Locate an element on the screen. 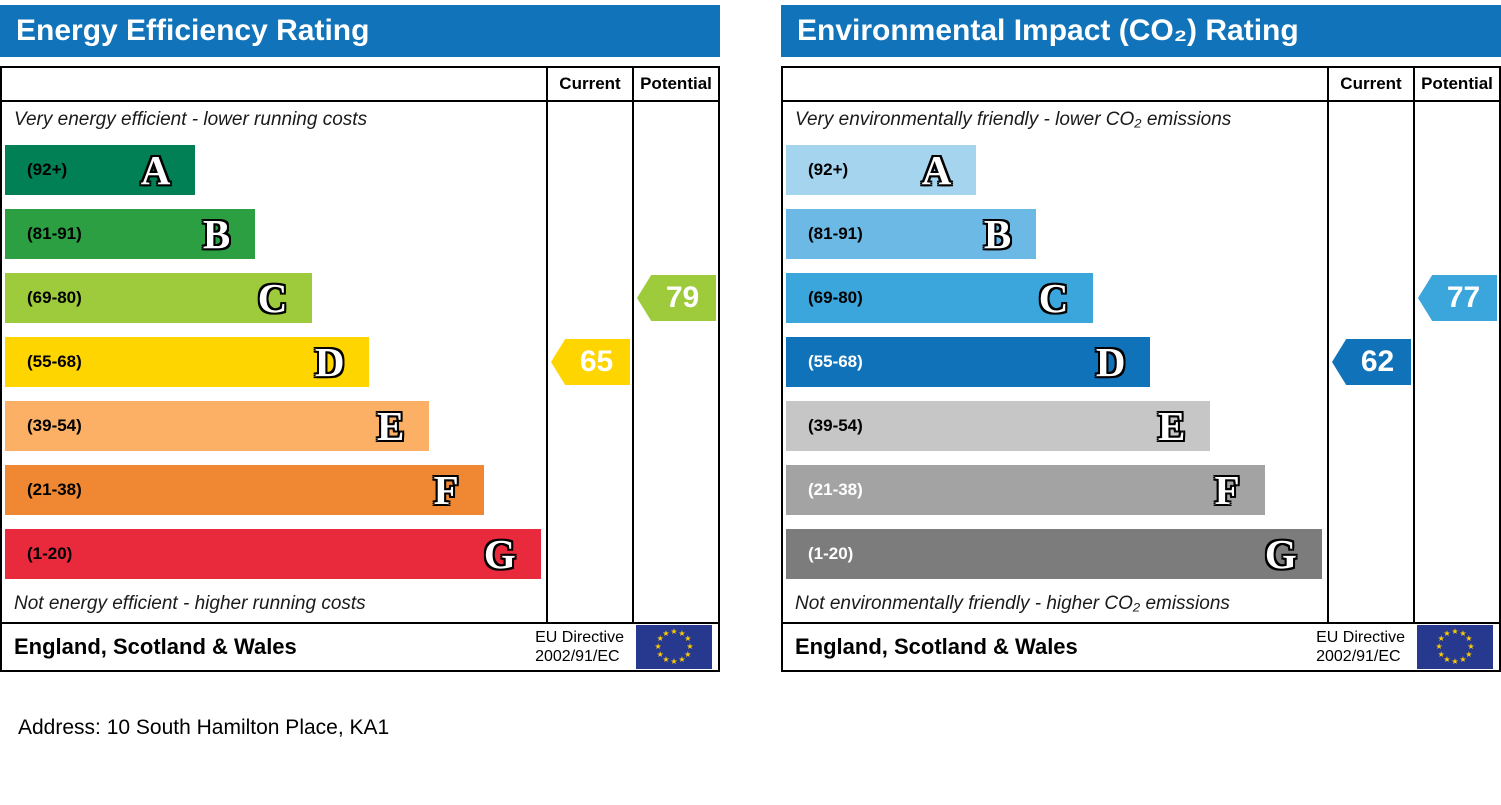 The image size is (1501, 805). co2-current-body: 62 is located at coordinates (1371, 362).